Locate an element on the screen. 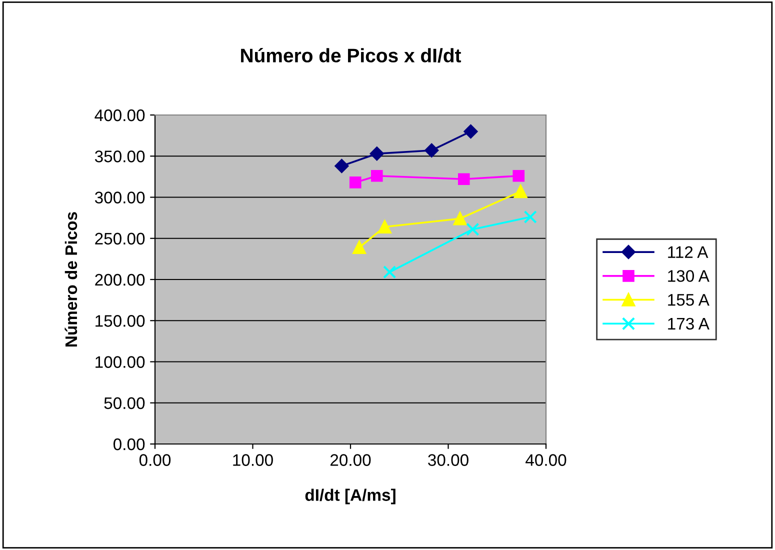 The width and height of the screenshot is (775, 550). x-axis-title: dI/dt [A/ms] is located at coordinates (350, 496).